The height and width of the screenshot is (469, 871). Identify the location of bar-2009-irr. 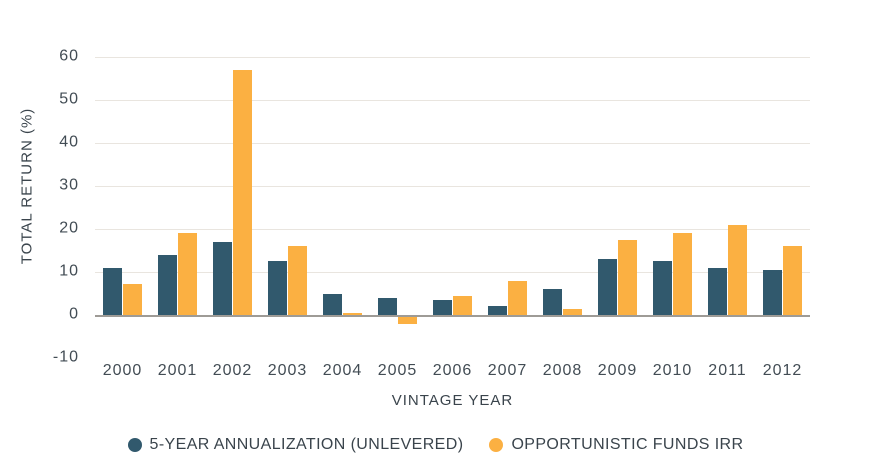
(627, 277).